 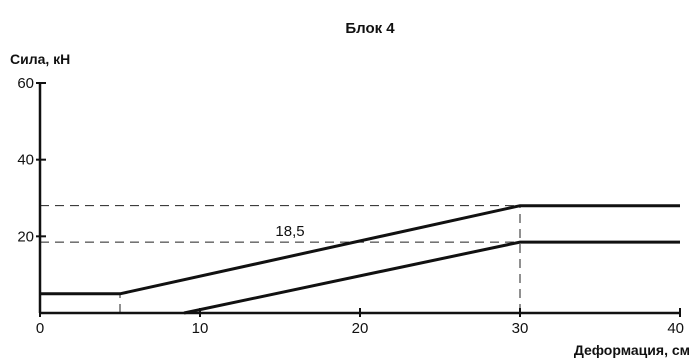 What do you see at coordinates (520, 328) in the screenshot?
I see `x-tick-label-30: 30` at bounding box center [520, 328].